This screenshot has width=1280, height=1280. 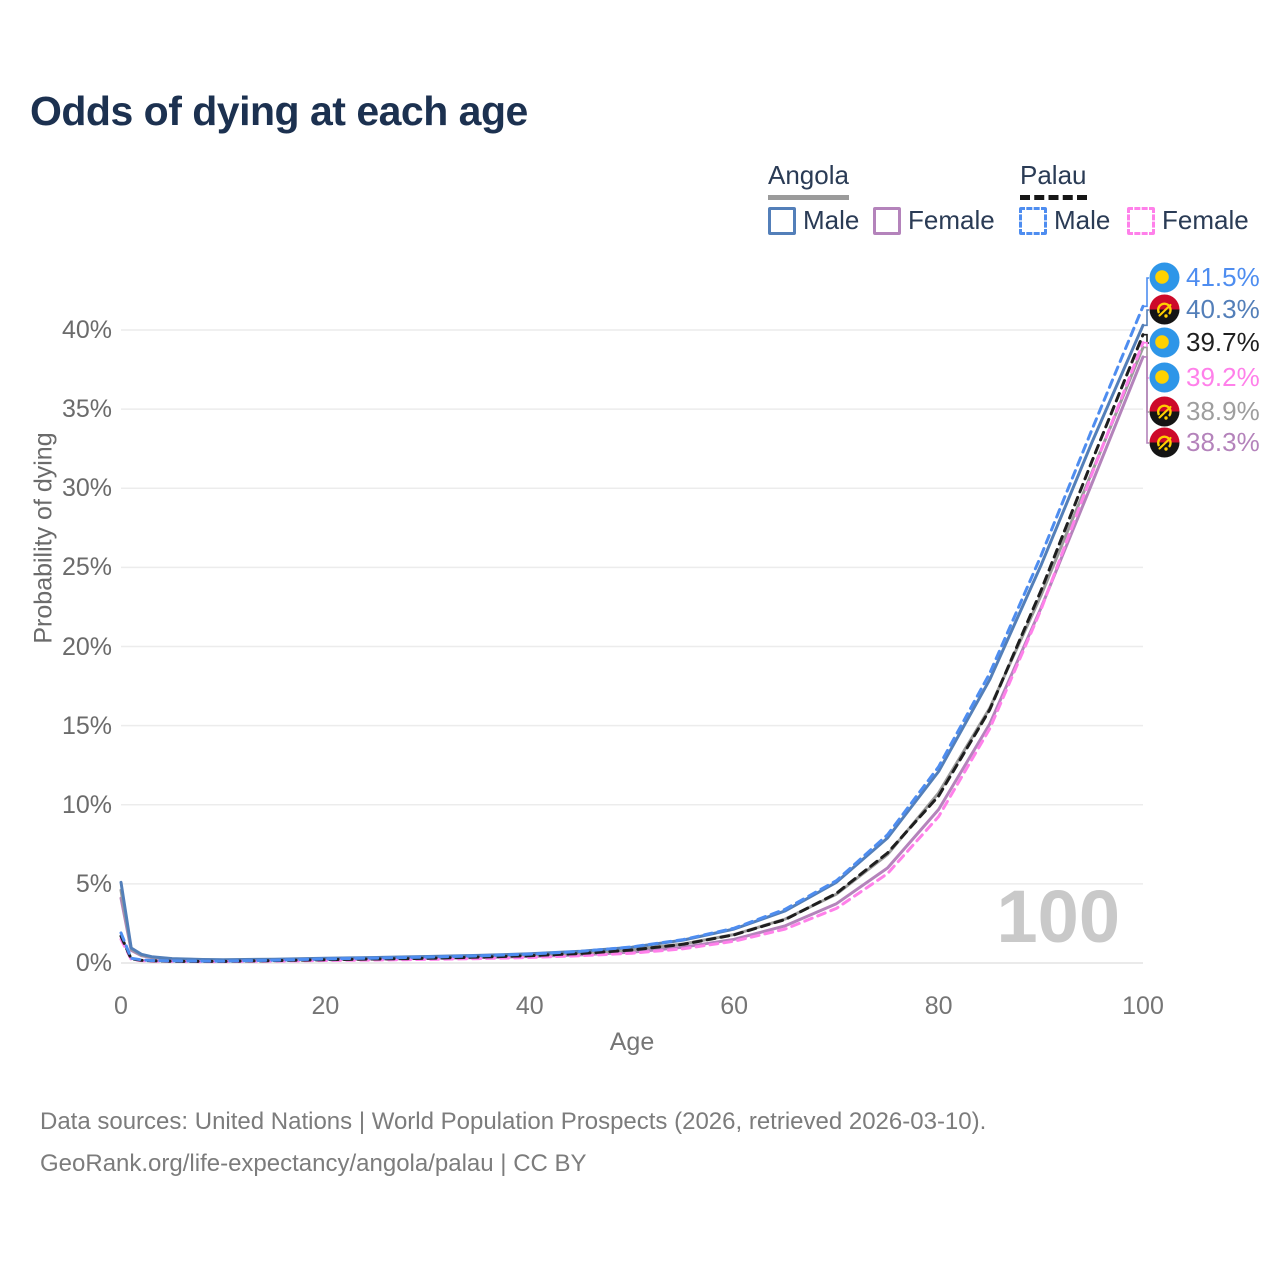 What do you see at coordinates (93, 883) in the screenshot?
I see `y-tick-label: 5%` at bounding box center [93, 883].